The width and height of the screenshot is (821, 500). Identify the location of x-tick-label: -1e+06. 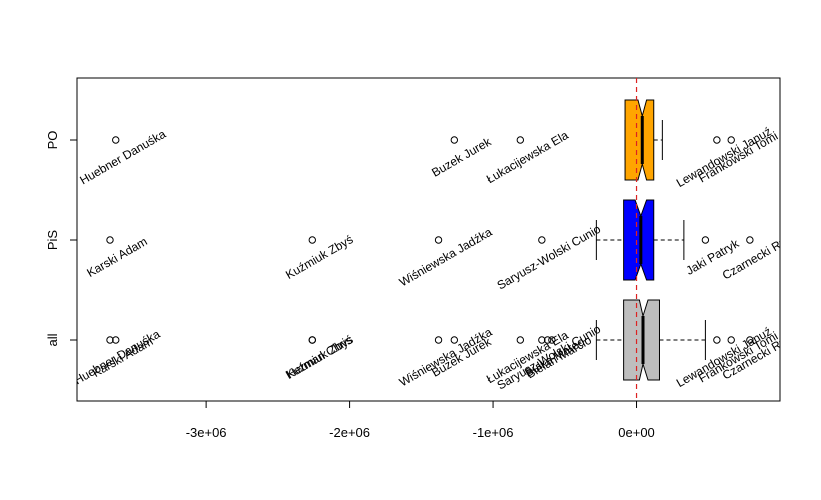
(493, 432).